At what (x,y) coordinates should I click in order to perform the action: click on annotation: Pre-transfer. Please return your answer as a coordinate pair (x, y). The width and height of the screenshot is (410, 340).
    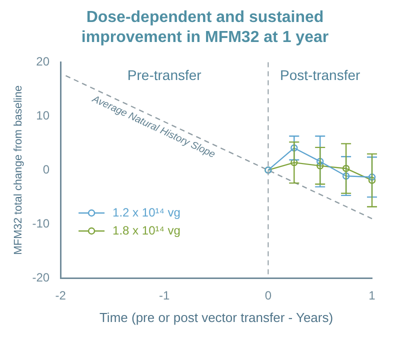
    Looking at the image, I should click on (164, 75).